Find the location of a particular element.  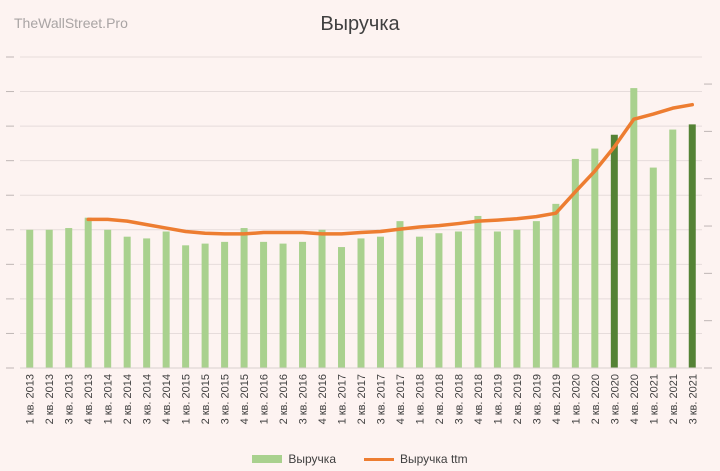

x-tick-label: 3 кв. 2021 is located at coordinates (693, 399).